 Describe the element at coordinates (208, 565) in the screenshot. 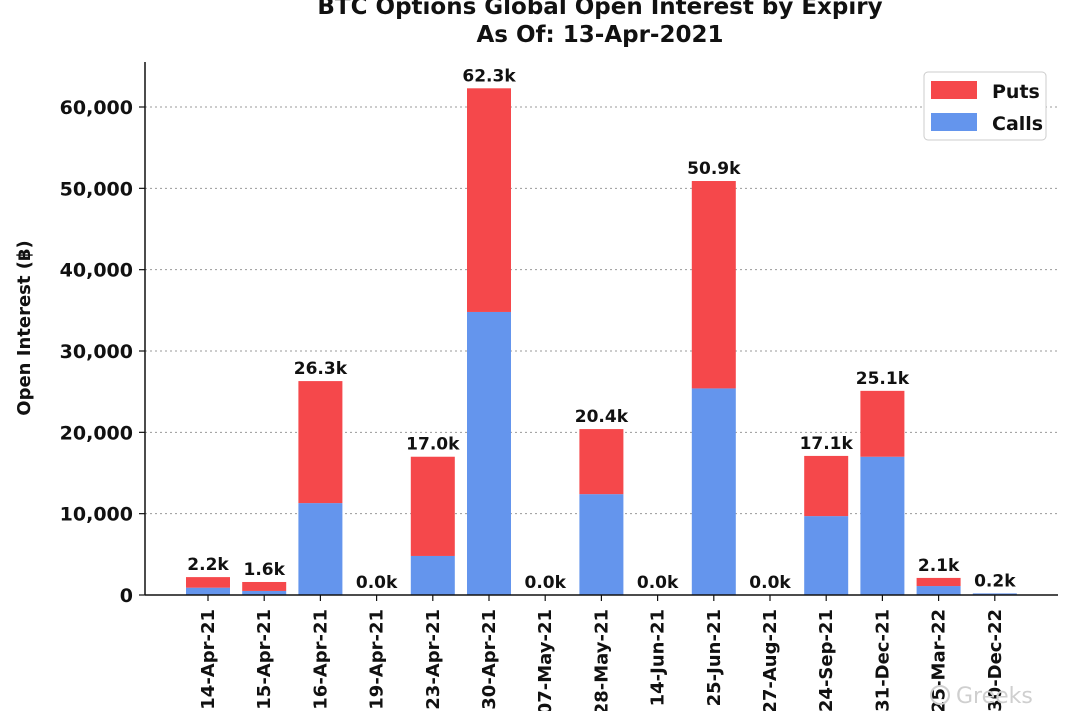

I see `total-label: 2.2k` at that location.